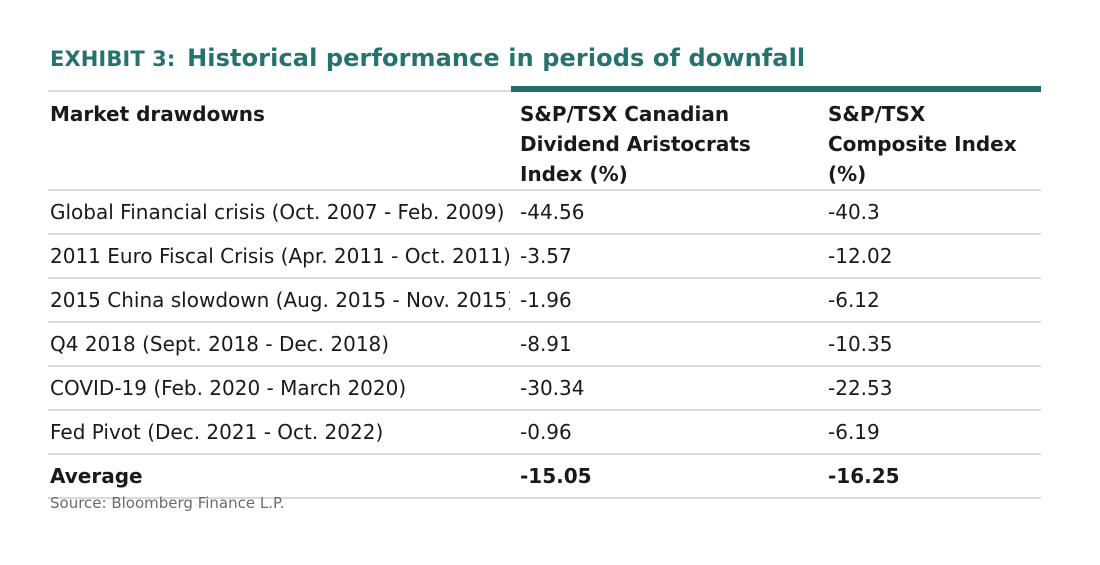 The width and height of the screenshot is (1100, 565). Describe the element at coordinates (279, 91) in the screenshot. I see `header-divider` at that location.